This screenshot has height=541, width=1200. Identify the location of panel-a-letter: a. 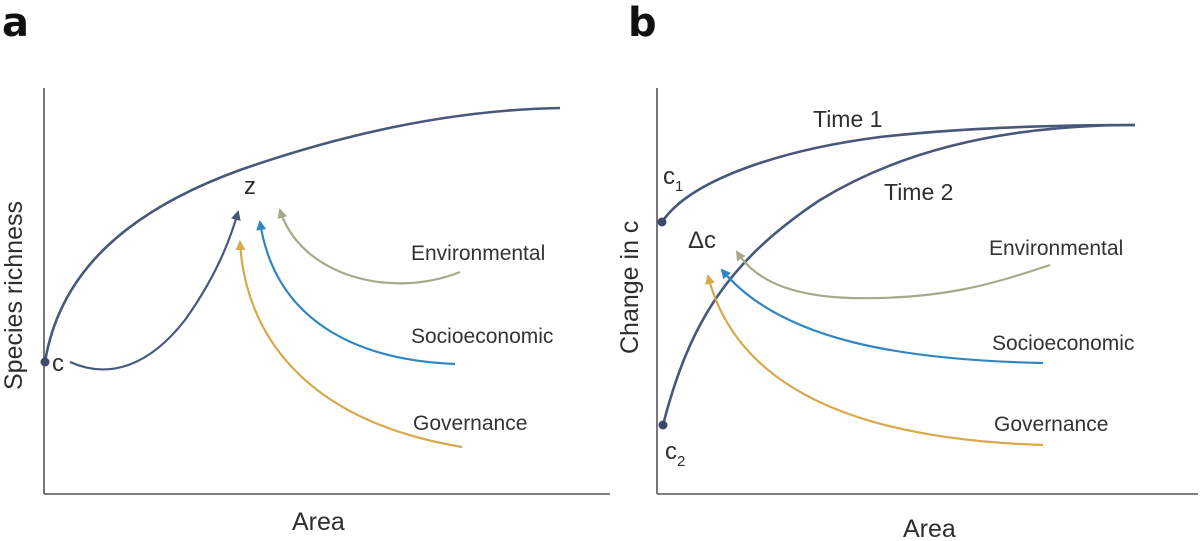
(15, 23).